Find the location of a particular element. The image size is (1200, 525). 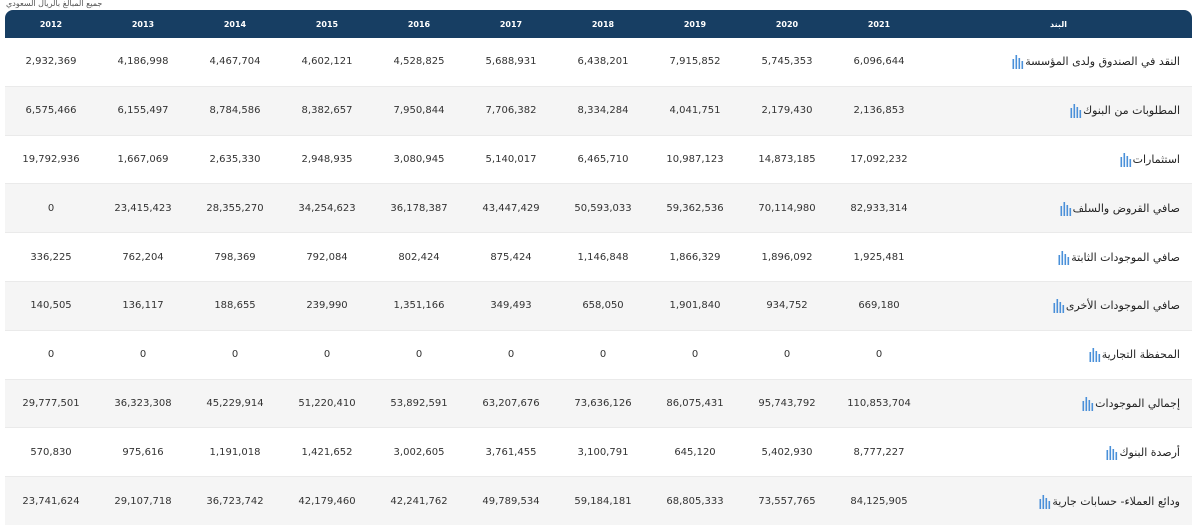

value-cell: 50,593,033 is located at coordinates (603, 209).